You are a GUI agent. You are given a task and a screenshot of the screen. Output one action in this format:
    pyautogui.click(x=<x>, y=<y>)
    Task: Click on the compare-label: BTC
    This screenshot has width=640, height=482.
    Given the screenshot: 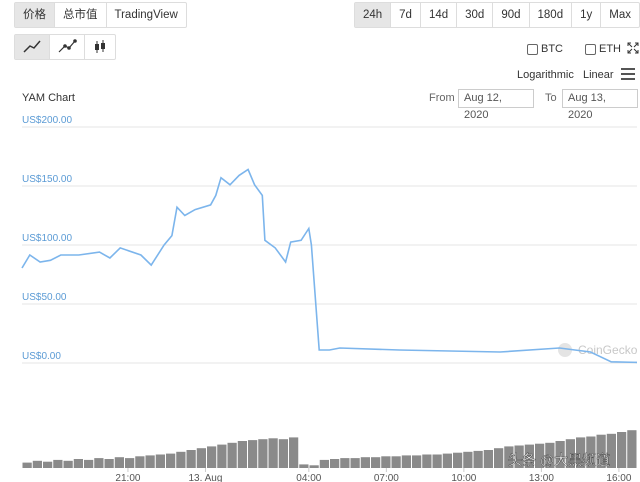 What is the action you would take?
    pyautogui.click(x=552, y=49)
    